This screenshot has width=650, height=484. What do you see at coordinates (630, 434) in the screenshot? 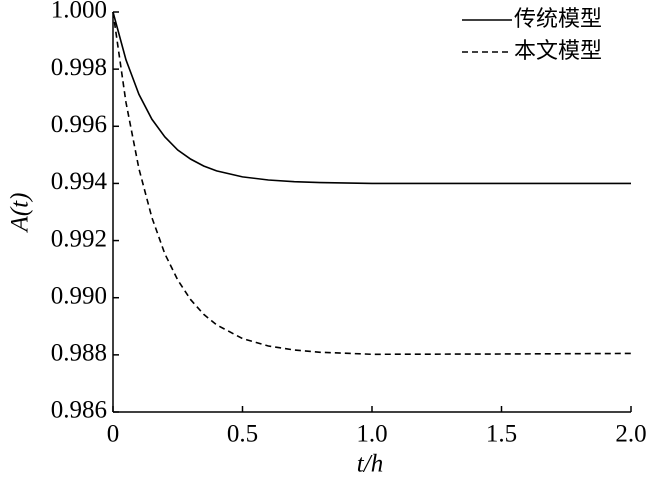
I see `x-tick-label: 2.0` at bounding box center [630, 434].